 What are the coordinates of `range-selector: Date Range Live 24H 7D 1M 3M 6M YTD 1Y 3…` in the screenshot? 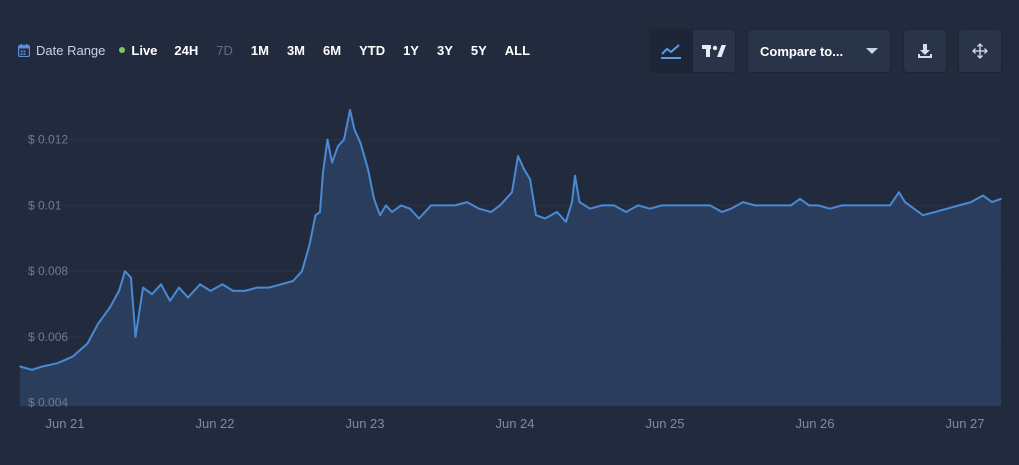 It's located at (283, 50).